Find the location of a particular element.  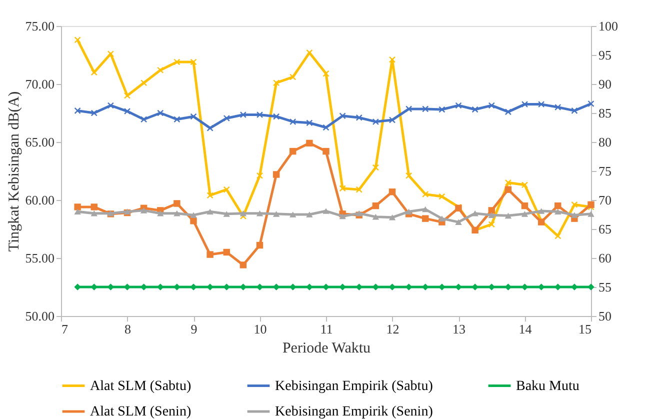

x-tick-label: 15 is located at coordinates (585, 329).